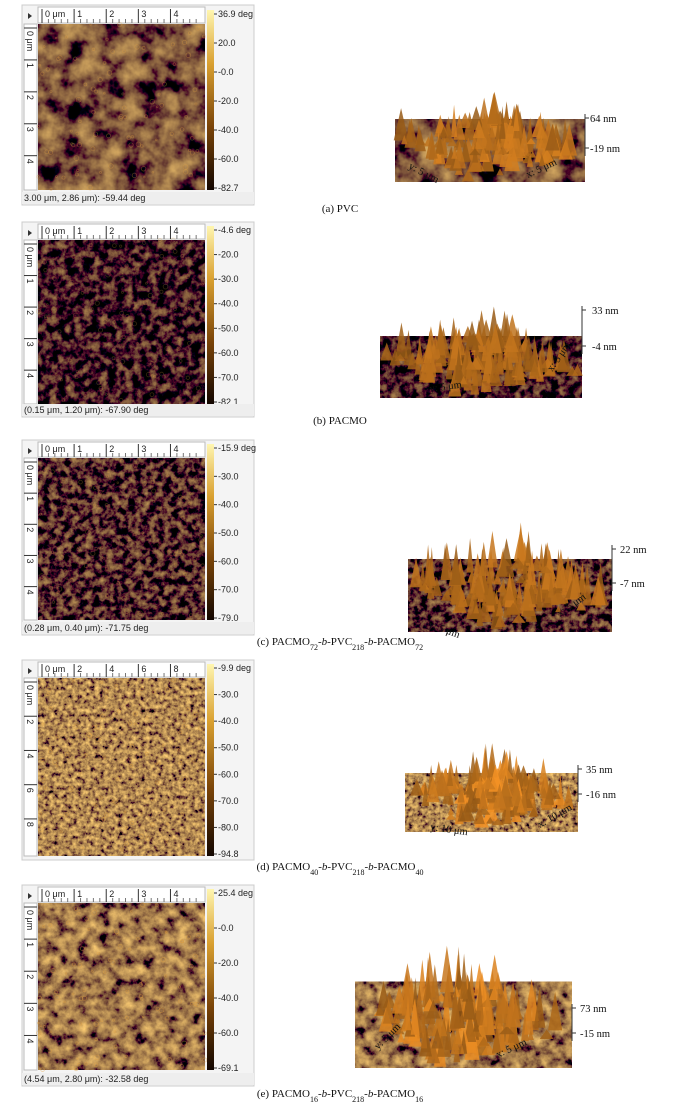 Image resolution: width=699 pixels, height=1106 pixels. Describe the element at coordinates (30, 107) in the screenshot. I see `left-ruler` at that location.